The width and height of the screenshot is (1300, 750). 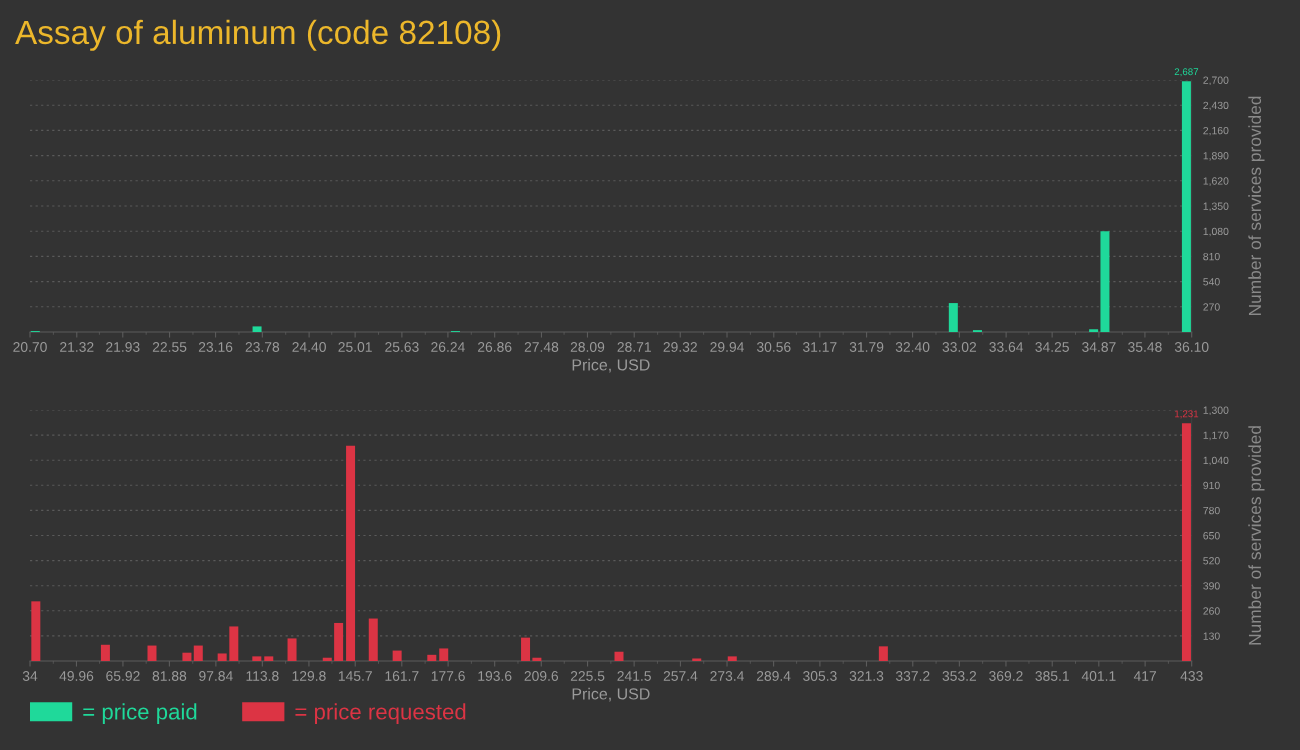 What do you see at coordinates (1099, 347) in the screenshot?
I see `x-tick-label: 34.87` at bounding box center [1099, 347].